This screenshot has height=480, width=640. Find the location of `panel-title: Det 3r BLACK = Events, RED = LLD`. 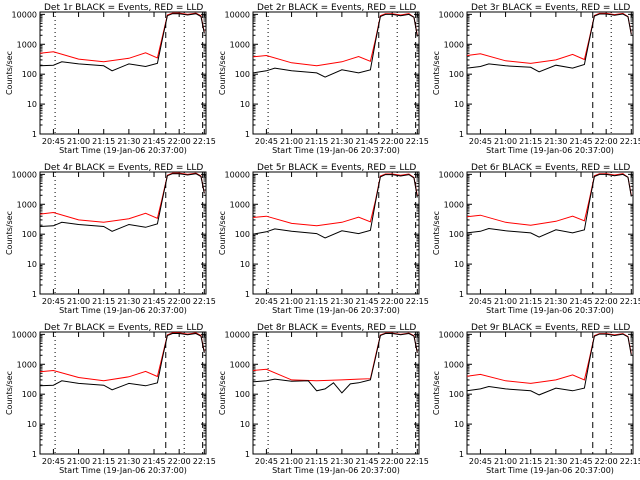

panel-title: Det 3r BLACK = Events, RED = LLD is located at coordinates (550, 8).